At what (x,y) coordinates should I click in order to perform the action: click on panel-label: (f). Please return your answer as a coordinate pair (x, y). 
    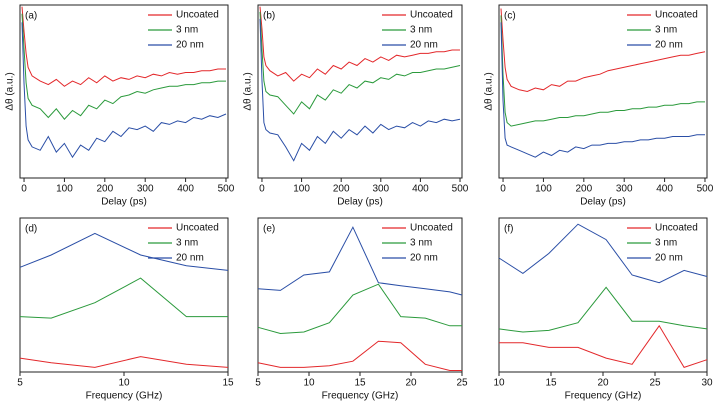
    Looking at the image, I should click on (508, 229).